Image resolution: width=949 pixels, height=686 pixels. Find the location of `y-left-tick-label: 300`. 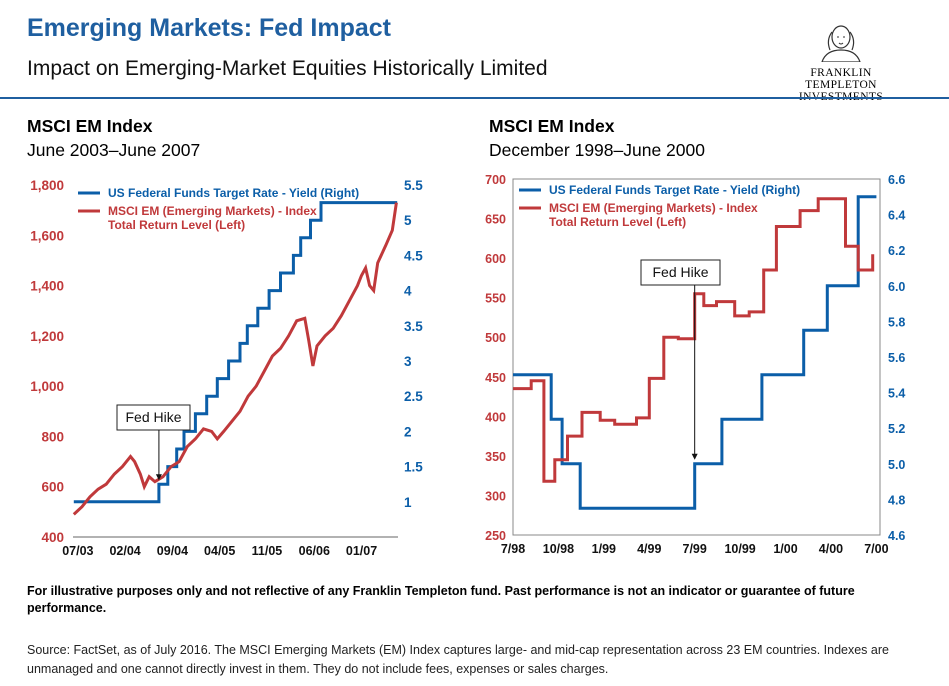

y-left-tick-label: 300 is located at coordinates (495, 496).